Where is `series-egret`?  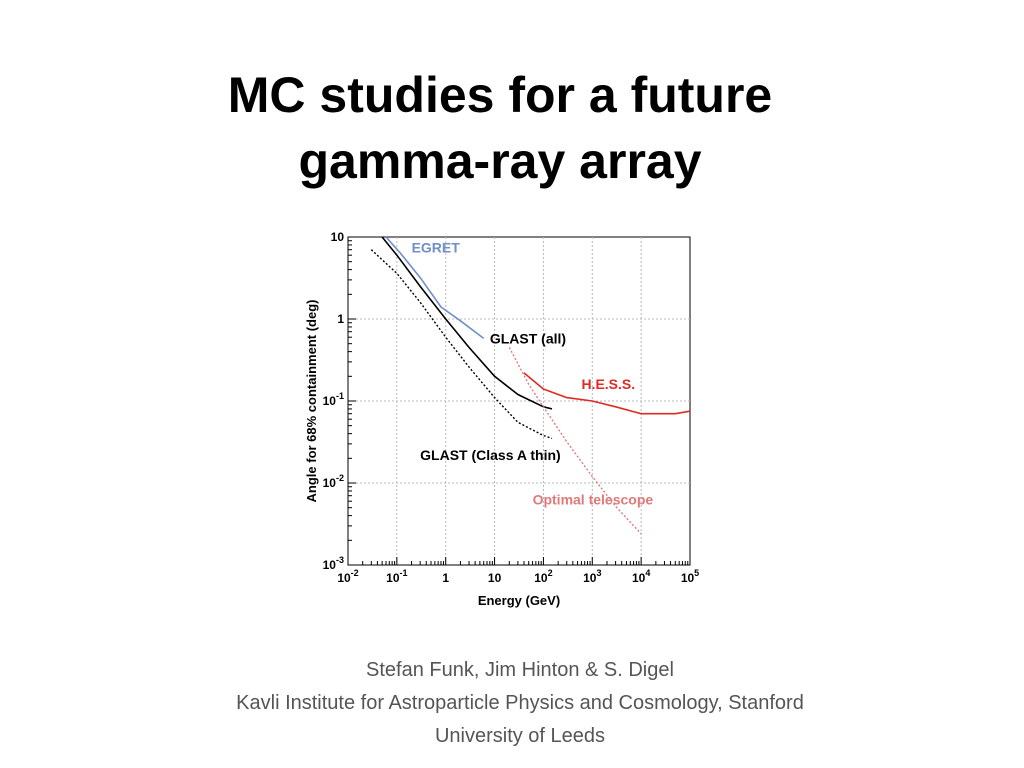
series-egret is located at coordinates (435, 288).